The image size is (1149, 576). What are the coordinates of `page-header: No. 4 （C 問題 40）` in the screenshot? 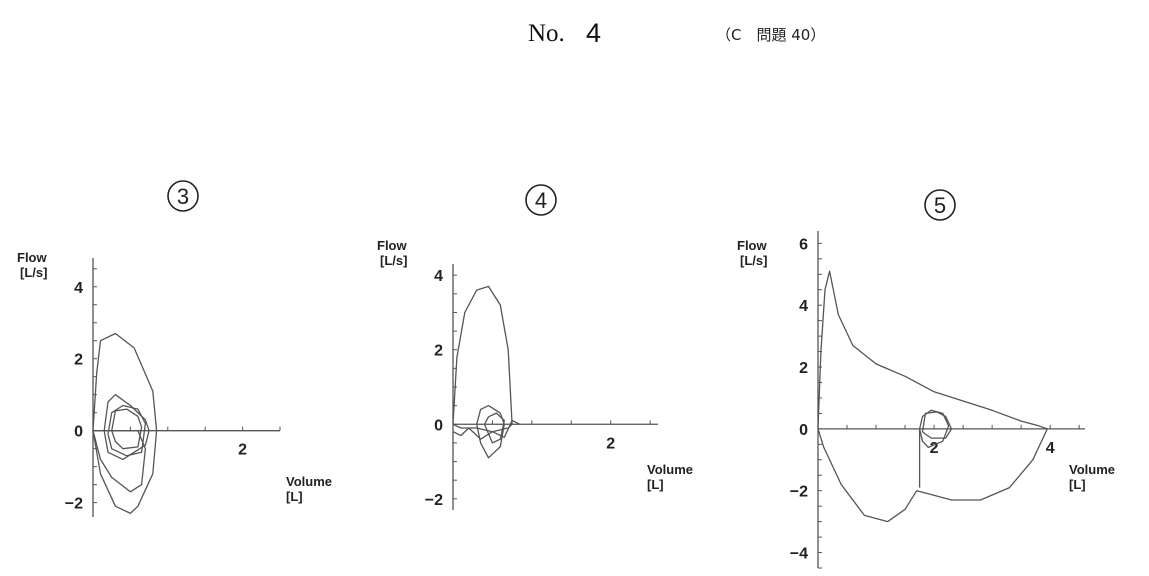 It's located at (574, 35).